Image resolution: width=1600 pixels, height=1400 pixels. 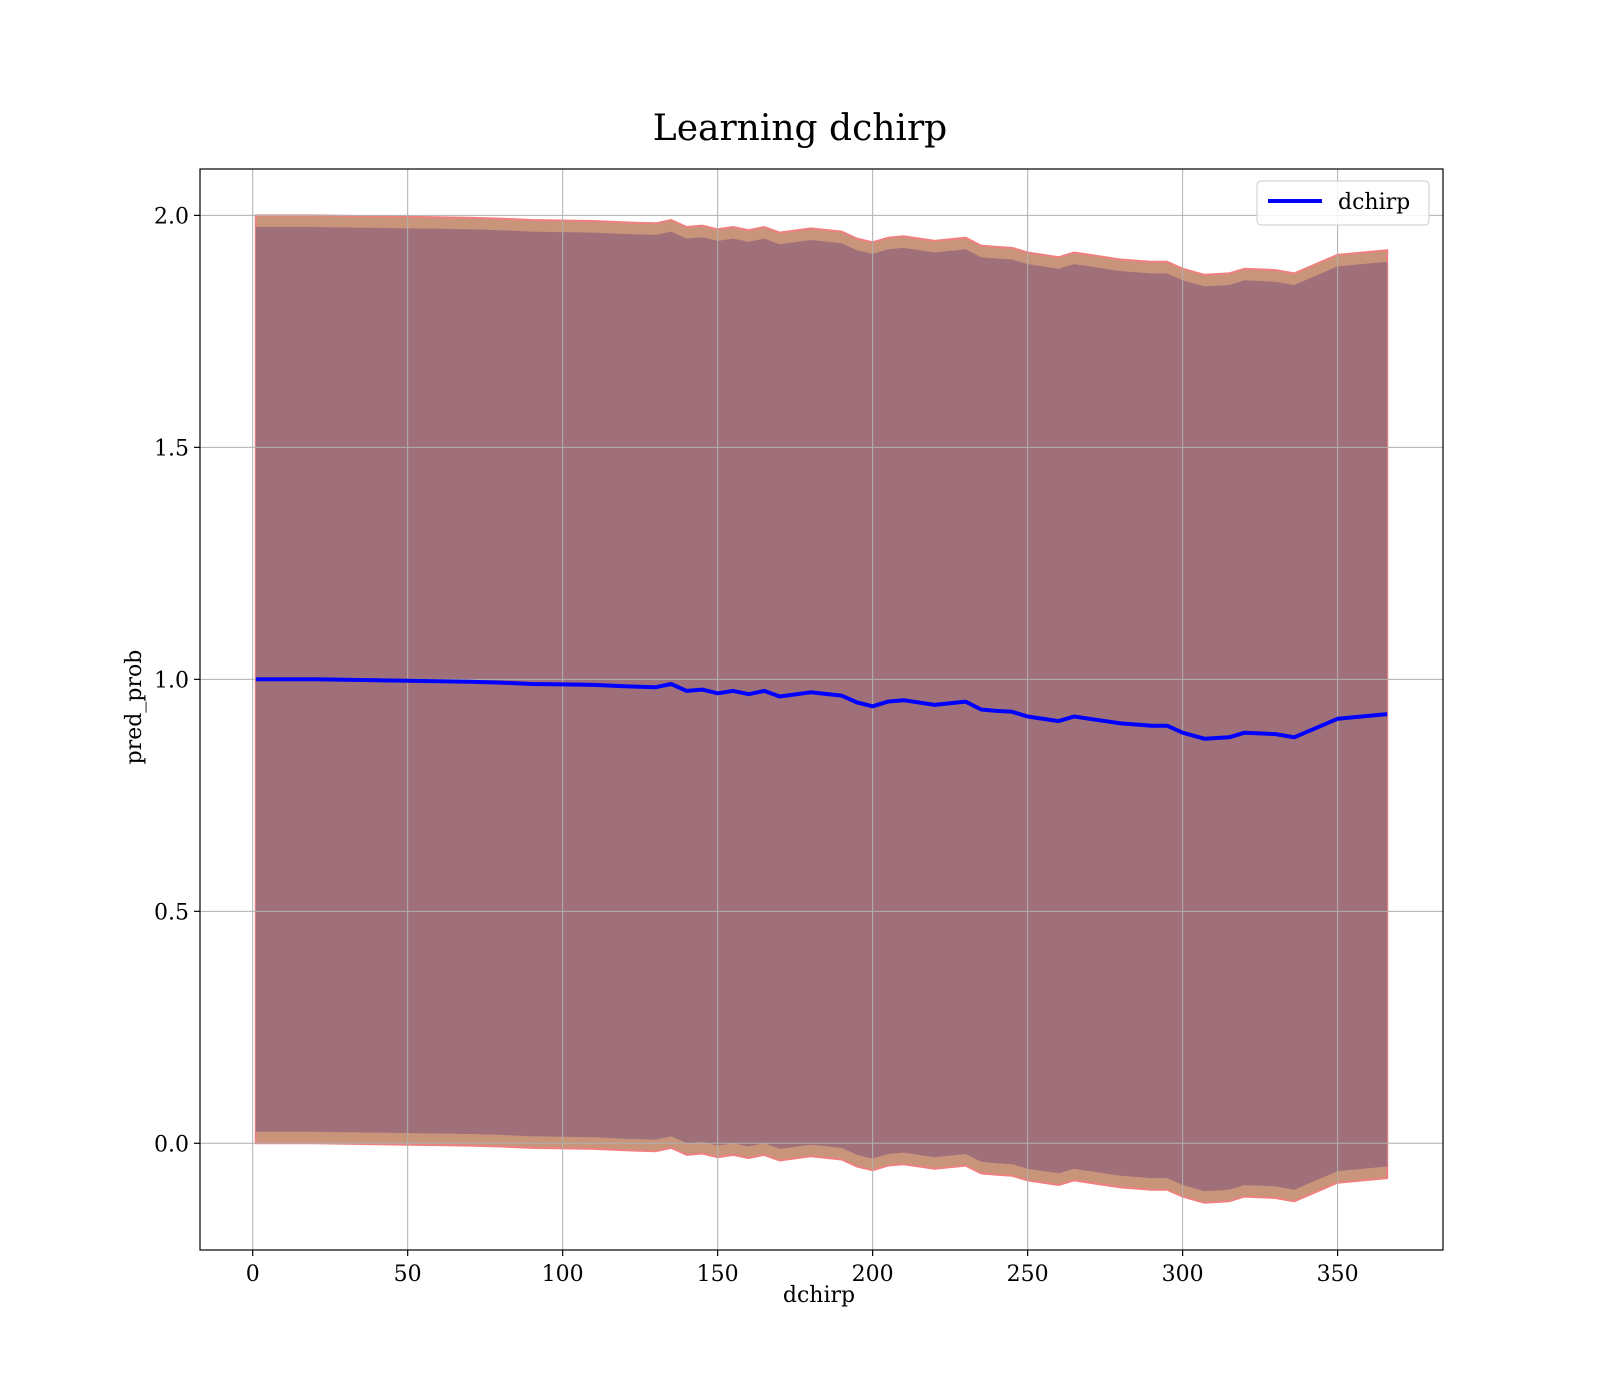 I want to click on chart-title: Learning dchirp, so click(x=800, y=128).